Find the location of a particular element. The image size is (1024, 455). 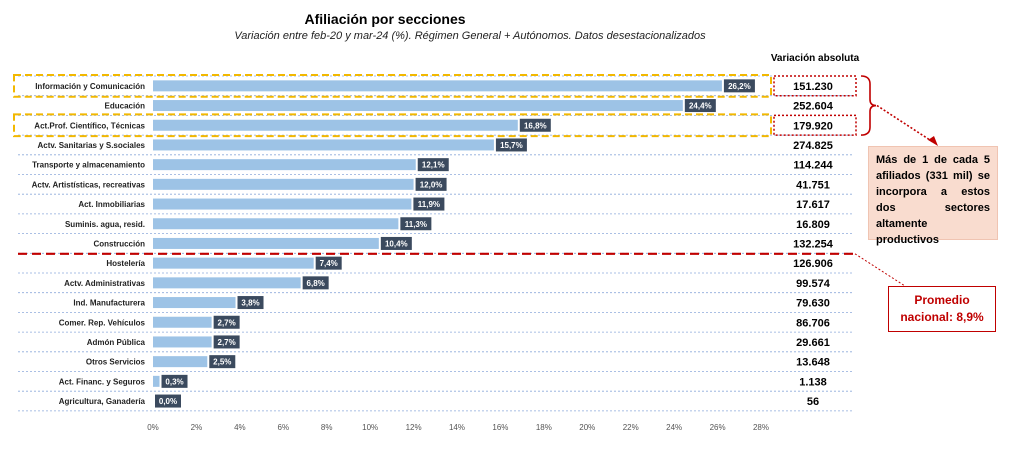

category-label: Act. Inmobiliarias is located at coordinates (111, 204).